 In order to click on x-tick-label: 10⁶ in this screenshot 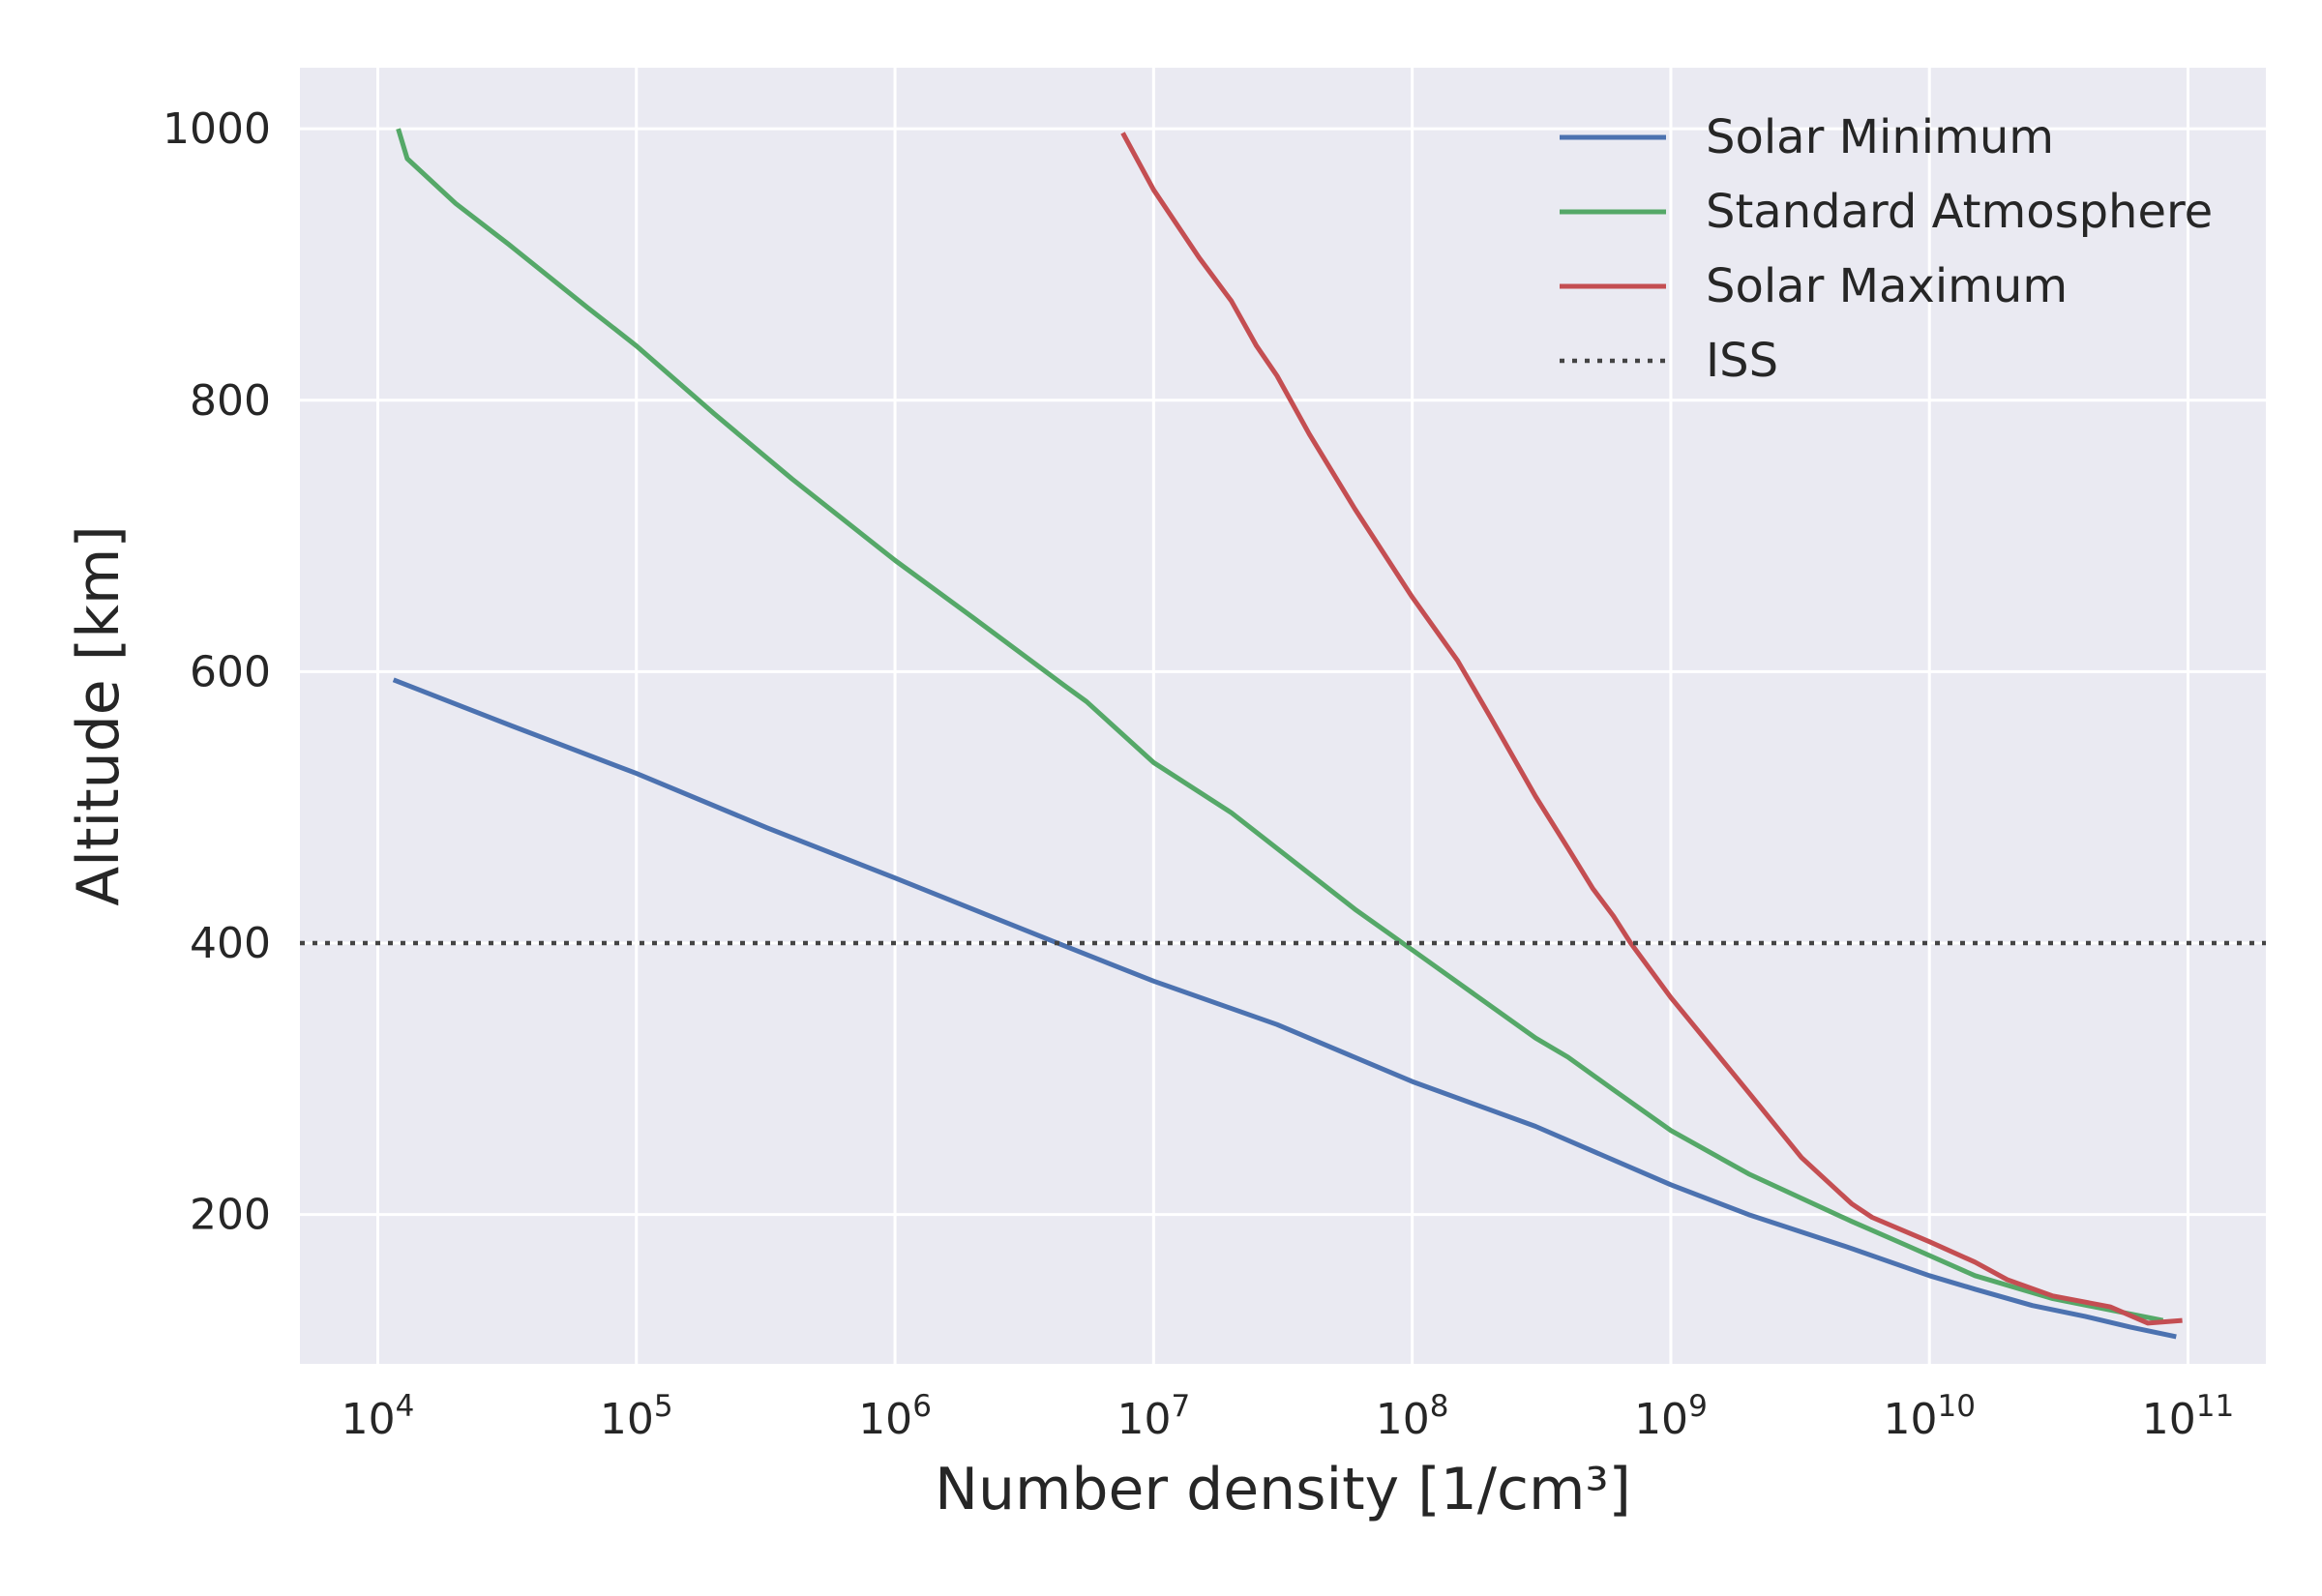, I will do `click(895, 1416)`.